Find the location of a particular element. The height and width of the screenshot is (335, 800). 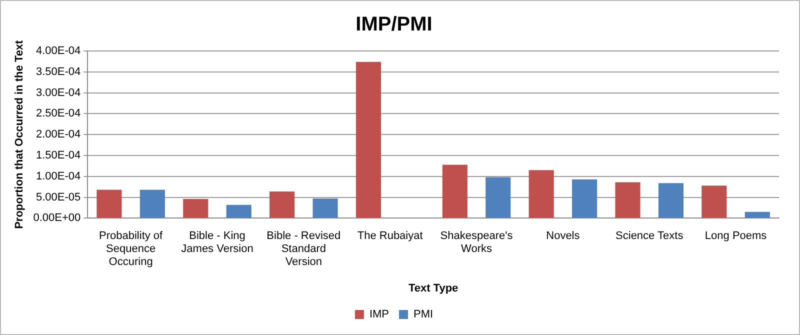

legend-label: PMI is located at coordinates (424, 314).